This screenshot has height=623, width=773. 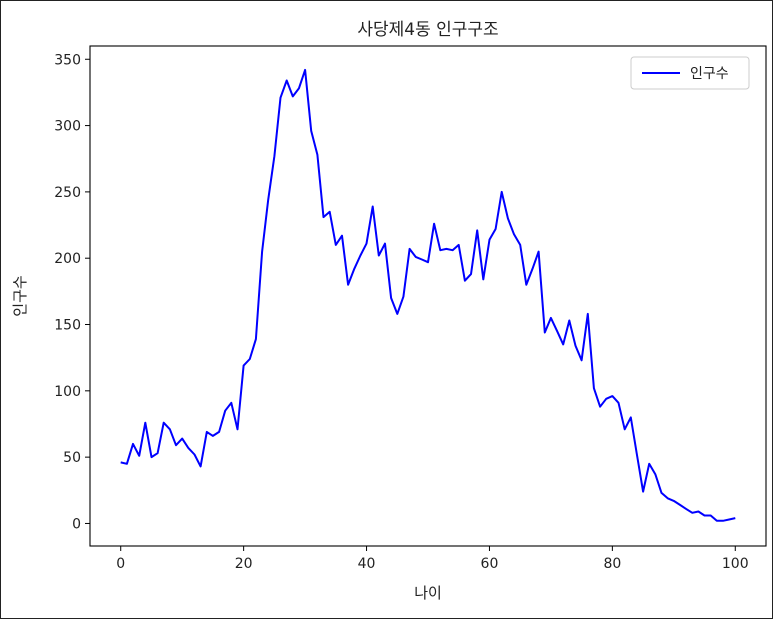 I want to click on y-tick-label: 0, so click(x=76, y=524).